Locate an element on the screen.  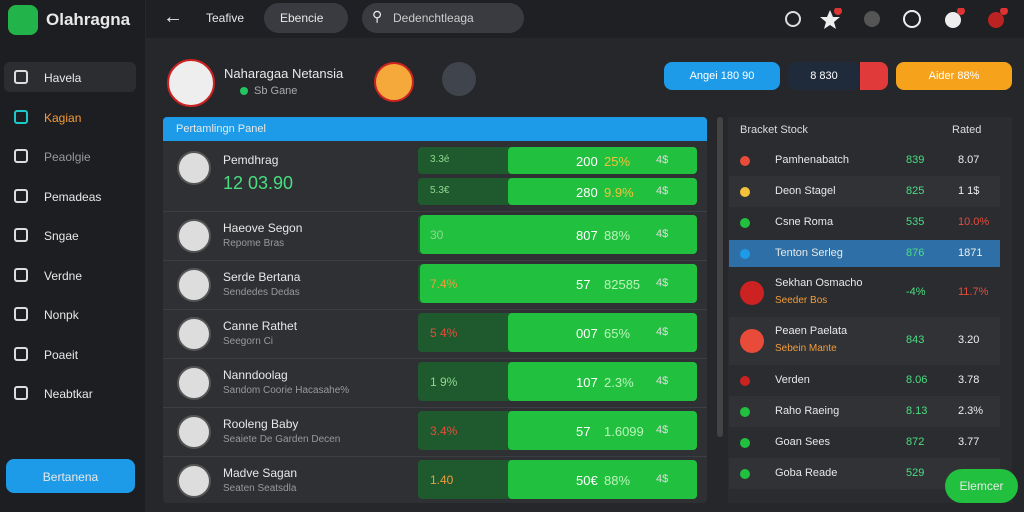
row-v1: 535 is located at coordinates (915, 221).